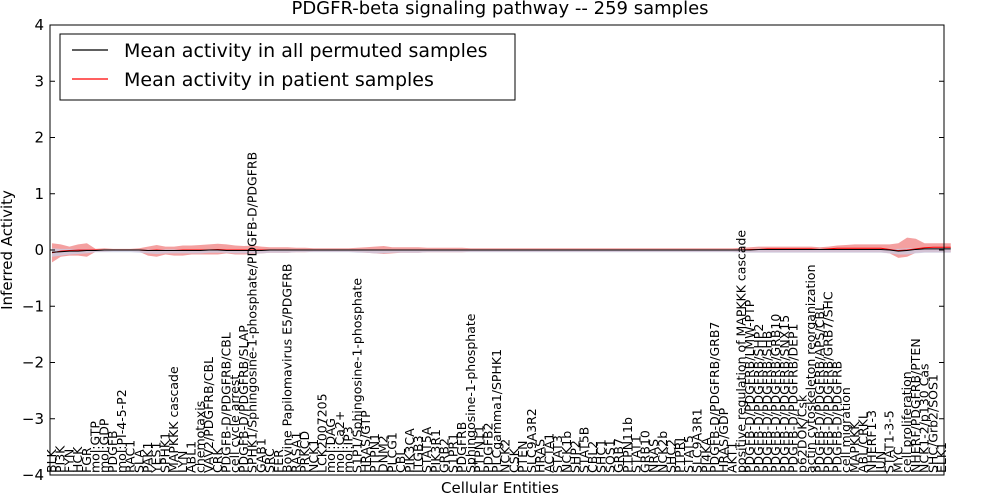 Image resolution: width=1000 pixels, height=500 pixels. I want to click on x-tick-label: Bovine Papilomavirus E5/PDGFRB, so click(287, 368).